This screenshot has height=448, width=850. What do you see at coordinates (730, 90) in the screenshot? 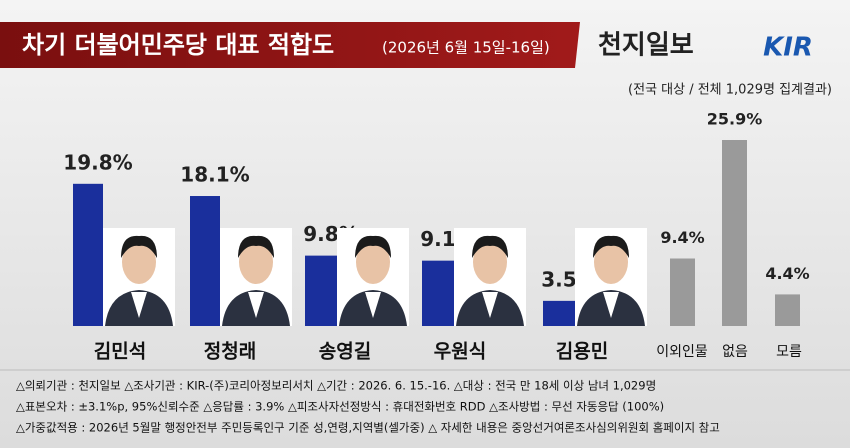
I see `note: (전국 대상 / 전체 1,029명 집계결과)` at bounding box center [730, 90].